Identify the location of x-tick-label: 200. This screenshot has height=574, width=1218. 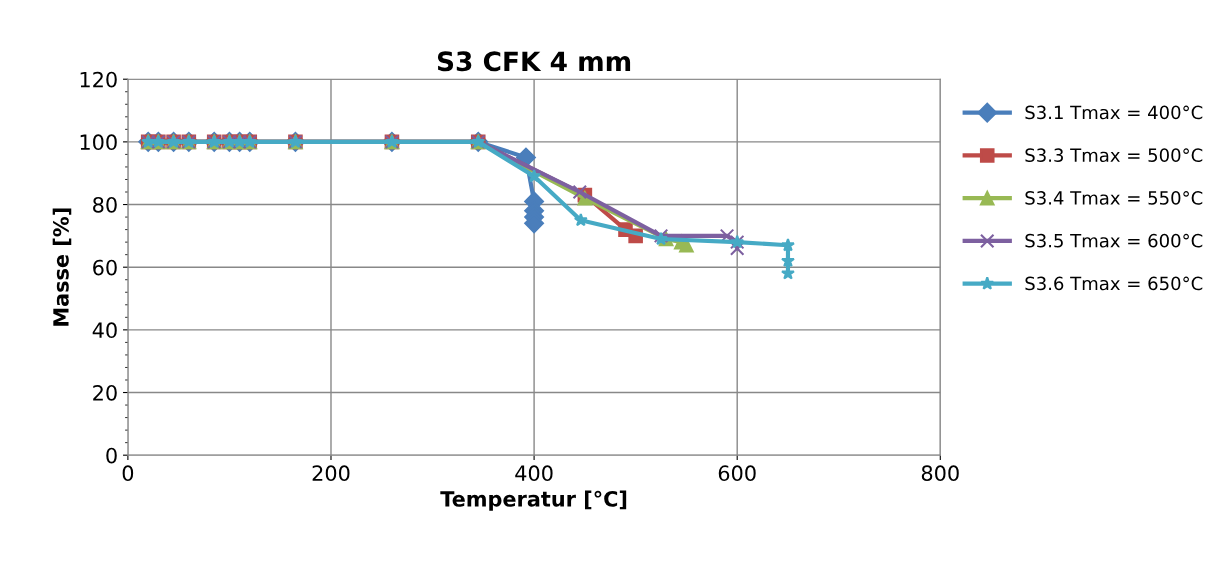
(331, 473).